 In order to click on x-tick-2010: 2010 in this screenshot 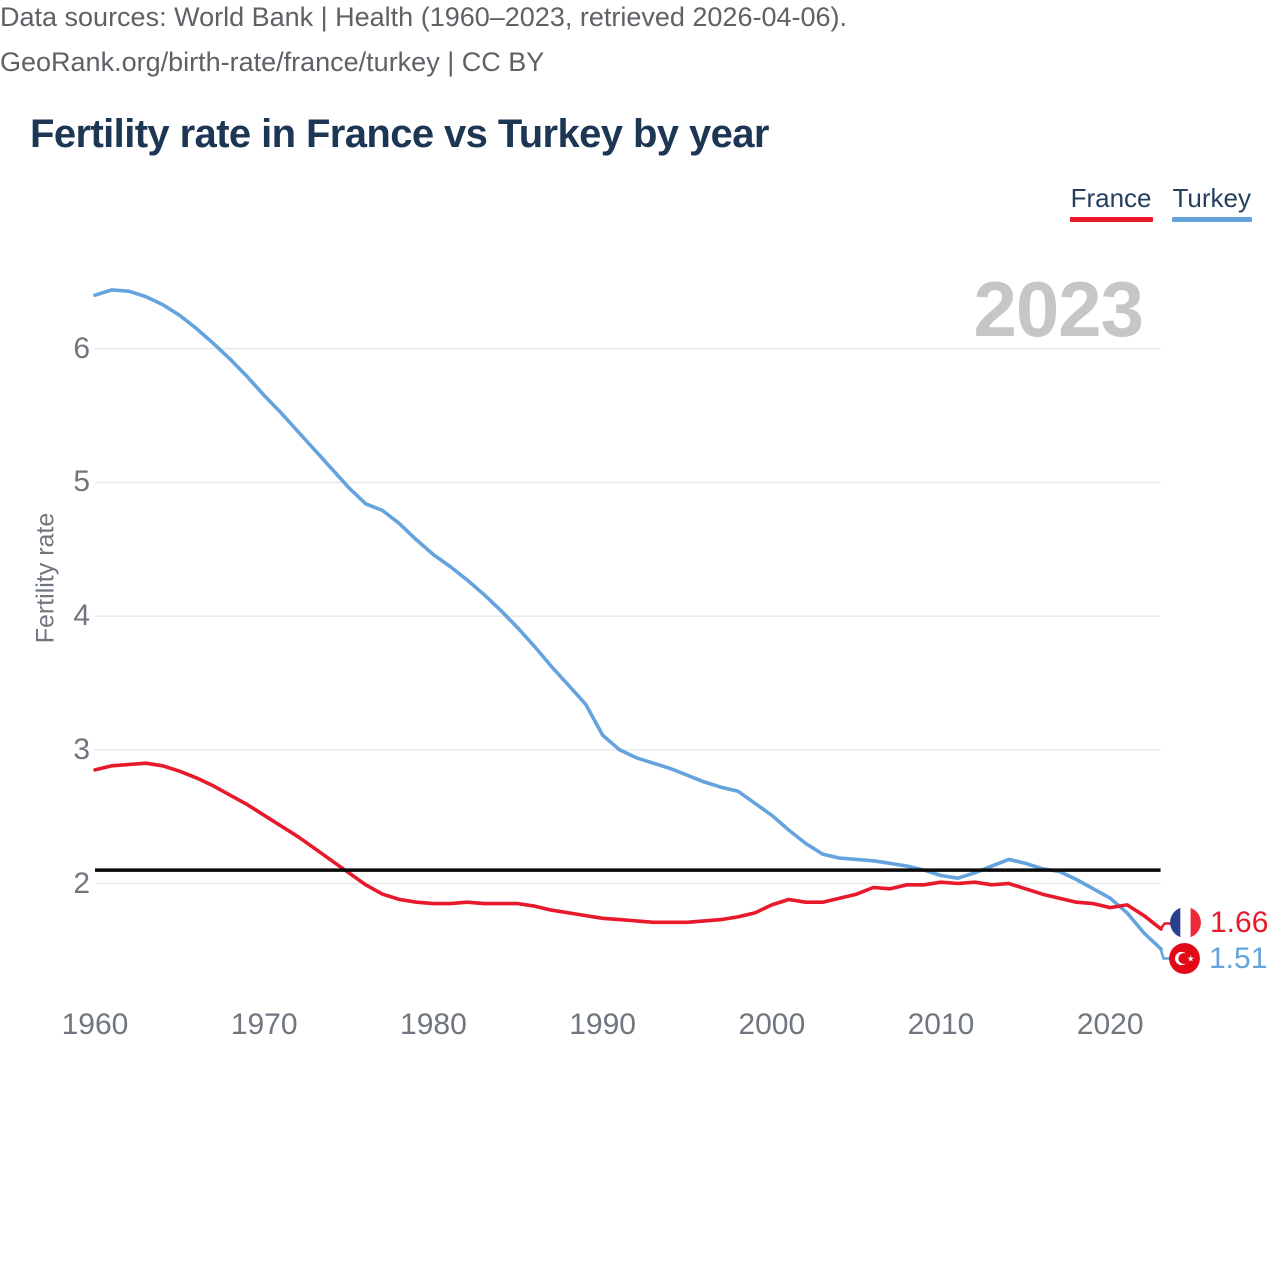, I will do `click(941, 1024)`.